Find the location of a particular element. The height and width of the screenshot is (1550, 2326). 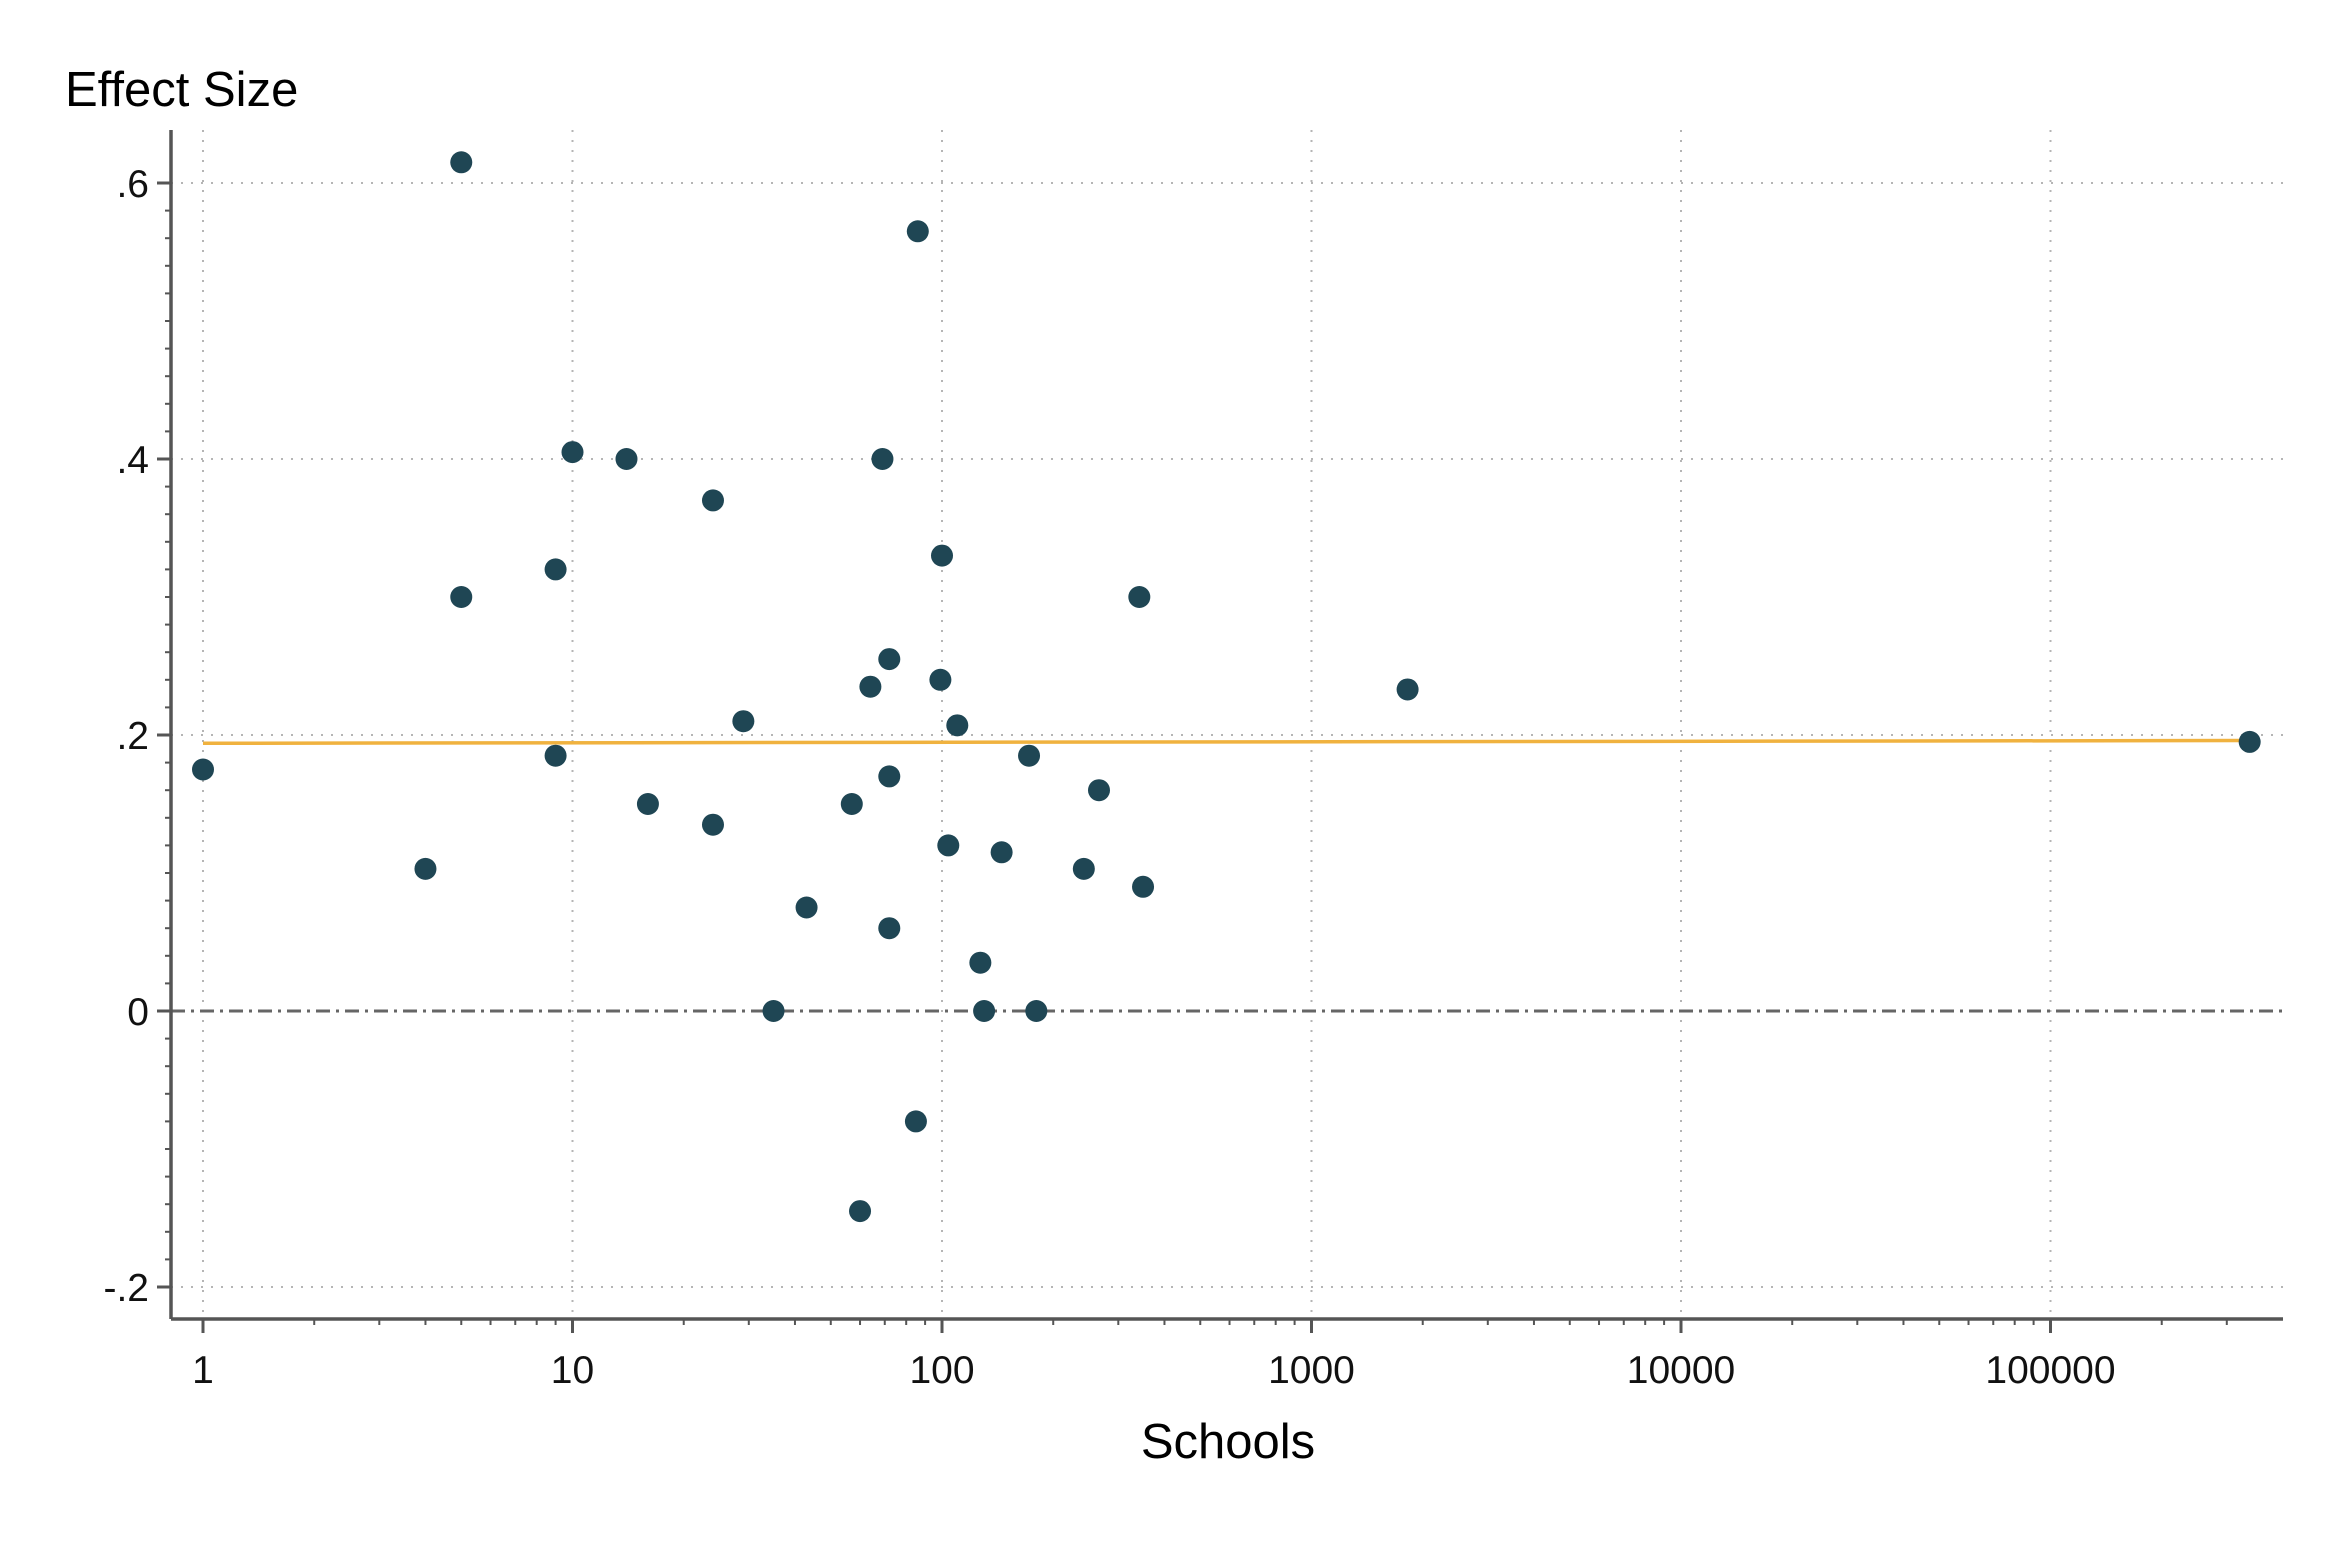

y-tick-label: .6 is located at coordinates (132, 184).